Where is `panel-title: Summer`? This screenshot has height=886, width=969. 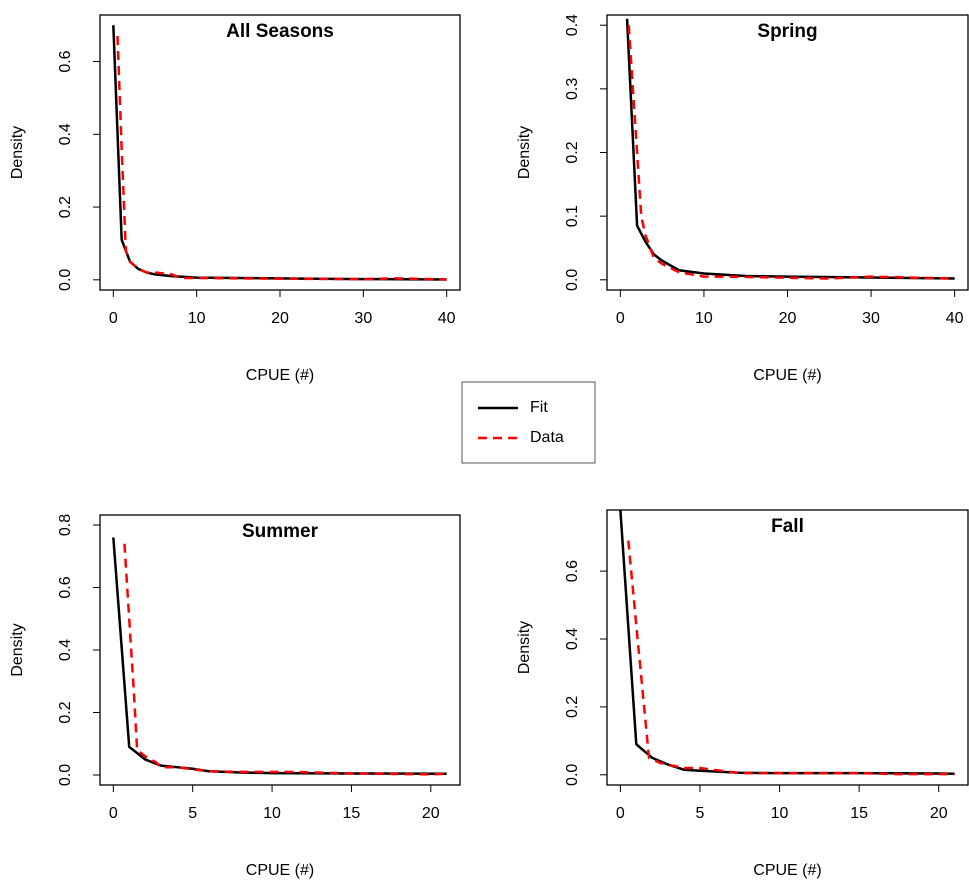
panel-title: Summer is located at coordinates (280, 531).